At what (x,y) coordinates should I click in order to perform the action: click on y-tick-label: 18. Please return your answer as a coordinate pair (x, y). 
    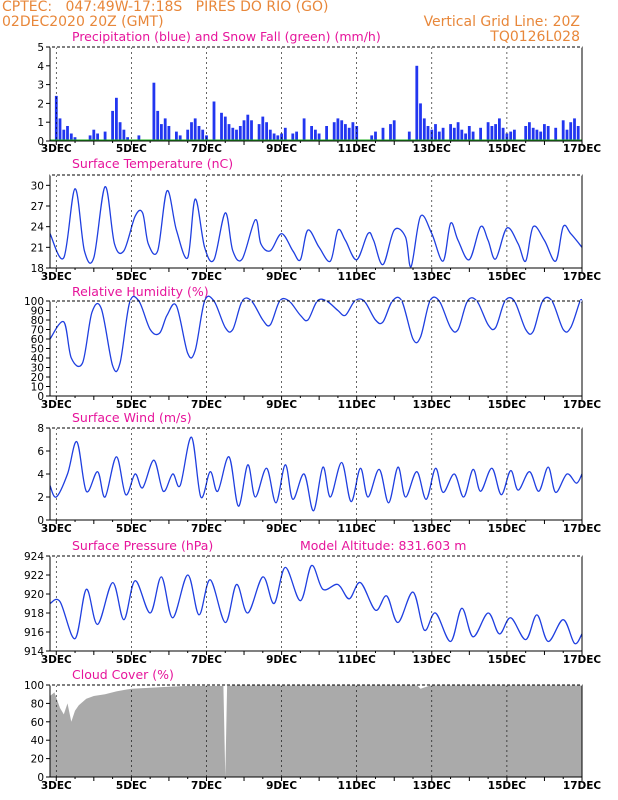
    Looking at the image, I should click on (37, 269).